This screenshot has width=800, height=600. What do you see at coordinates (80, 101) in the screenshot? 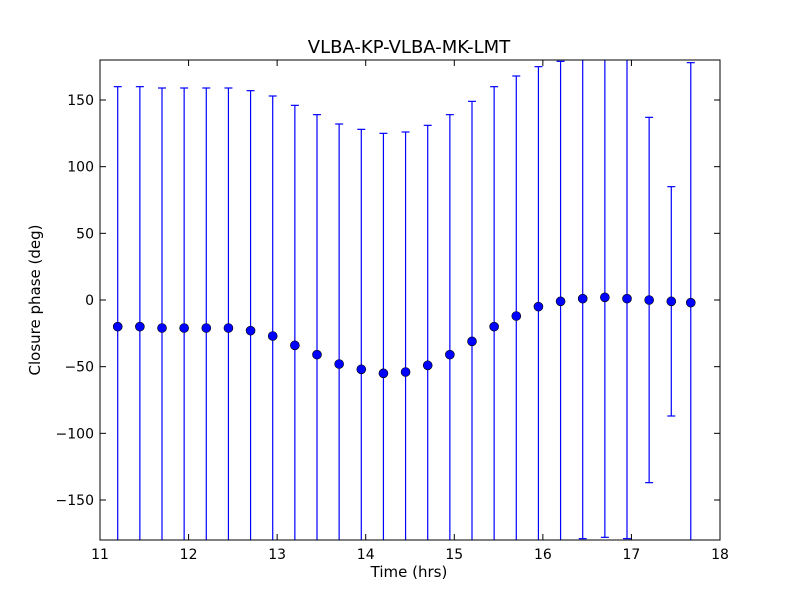
I see `y-tick-label: 150` at bounding box center [80, 101].